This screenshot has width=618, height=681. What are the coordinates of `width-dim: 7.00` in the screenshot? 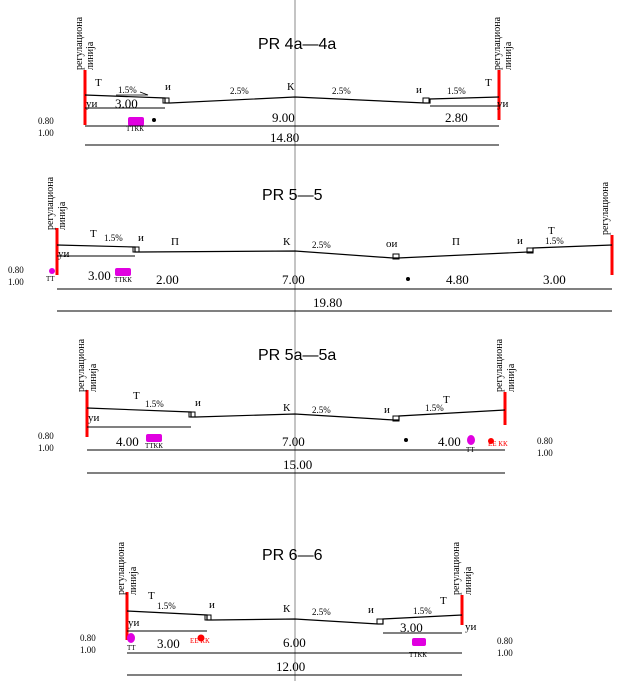 It's located at (293, 279).